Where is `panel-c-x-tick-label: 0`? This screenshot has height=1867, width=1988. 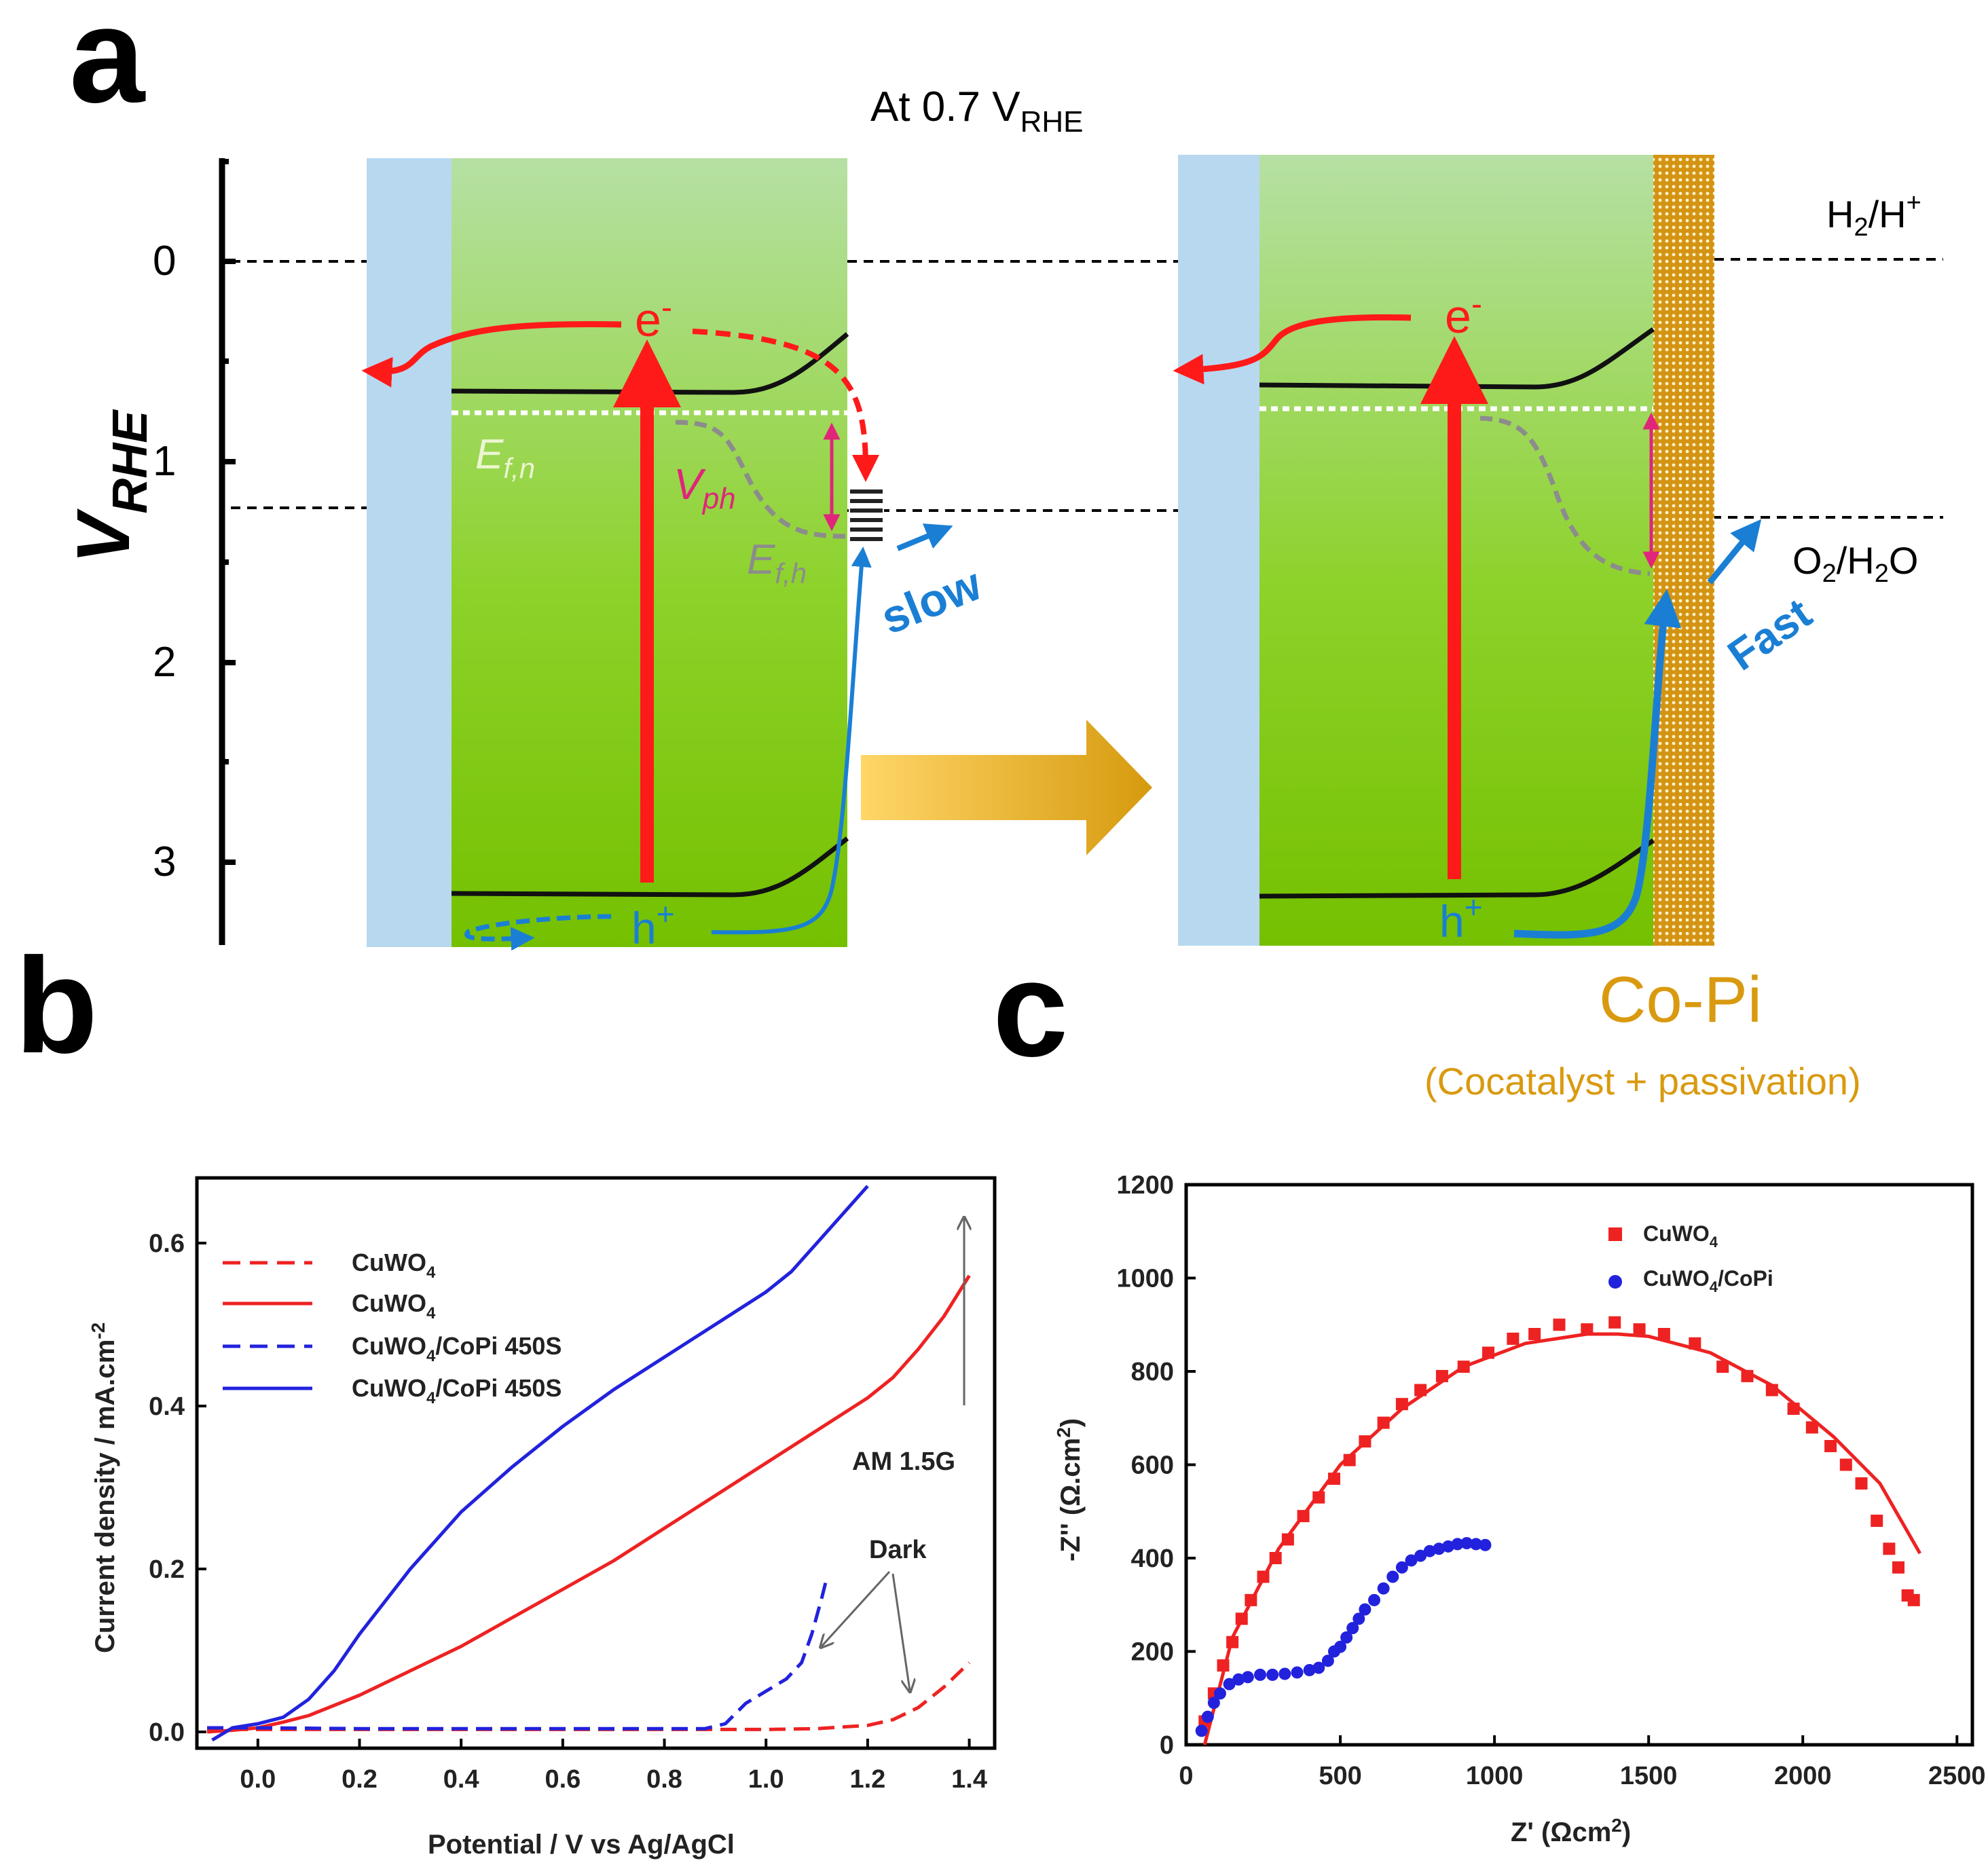
panel-c-x-tick-label: 0 is located at coordinates (1186, 1776).